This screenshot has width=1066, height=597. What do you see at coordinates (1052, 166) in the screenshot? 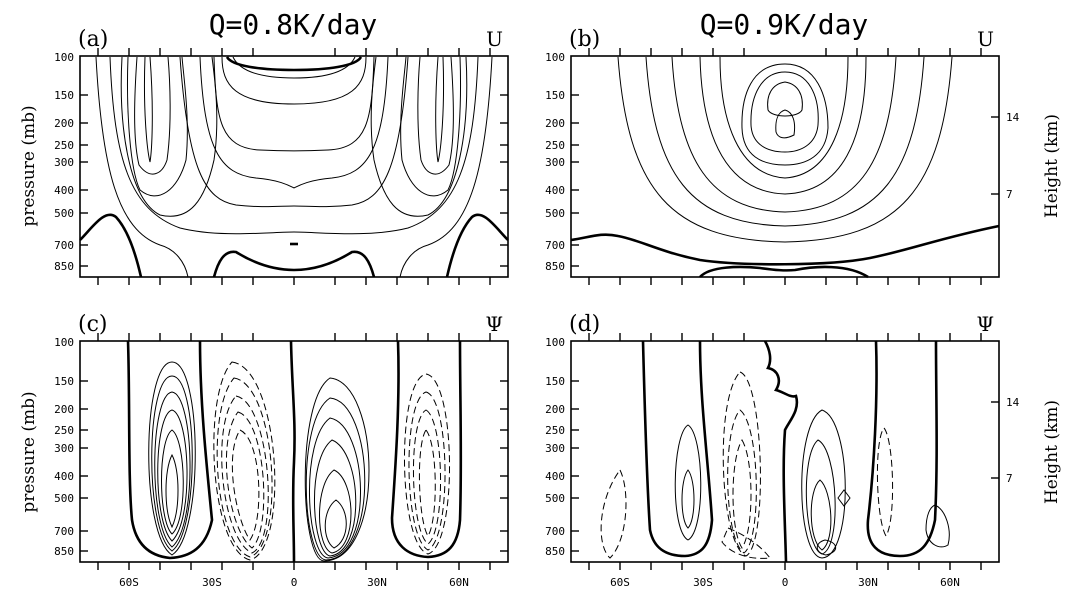
I see `panel-b-right-label: Height (km)` at bounding box center [1052, 166].